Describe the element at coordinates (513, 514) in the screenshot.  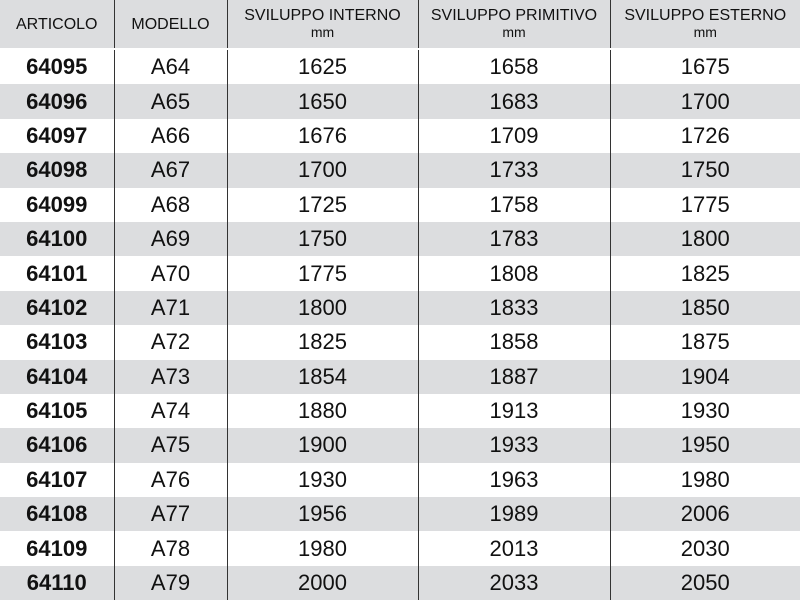
I see `table-cell: 1989` at that location.